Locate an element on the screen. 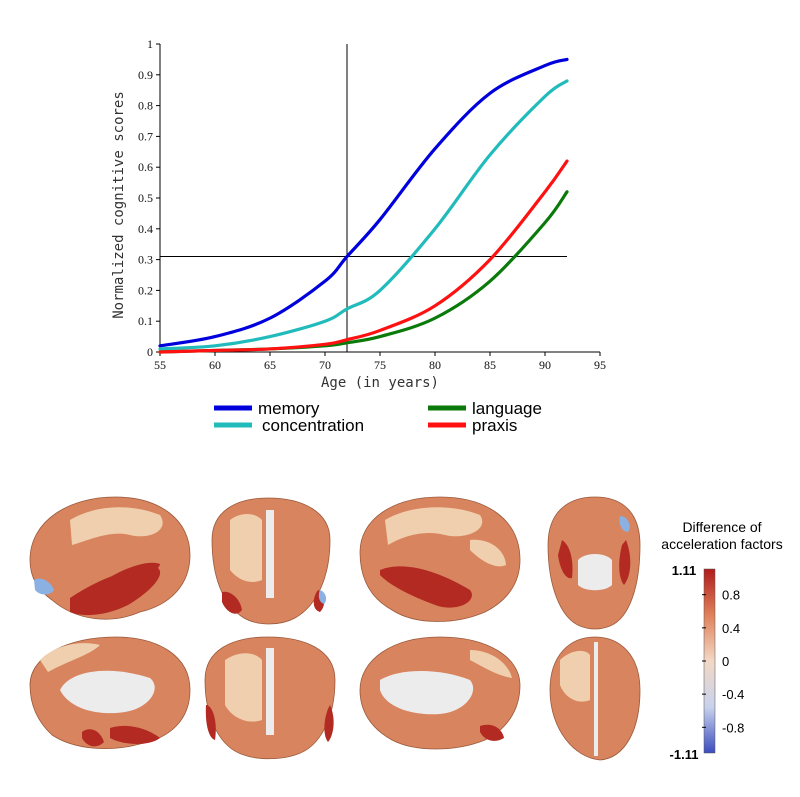 The width and height of the screenshot is (800, 797). y-ticks: 0 0.1 0.2 0.3 0.4 0.5 0.6 0.7 0.8 0.9 1 is located at coordinates (149, 198).